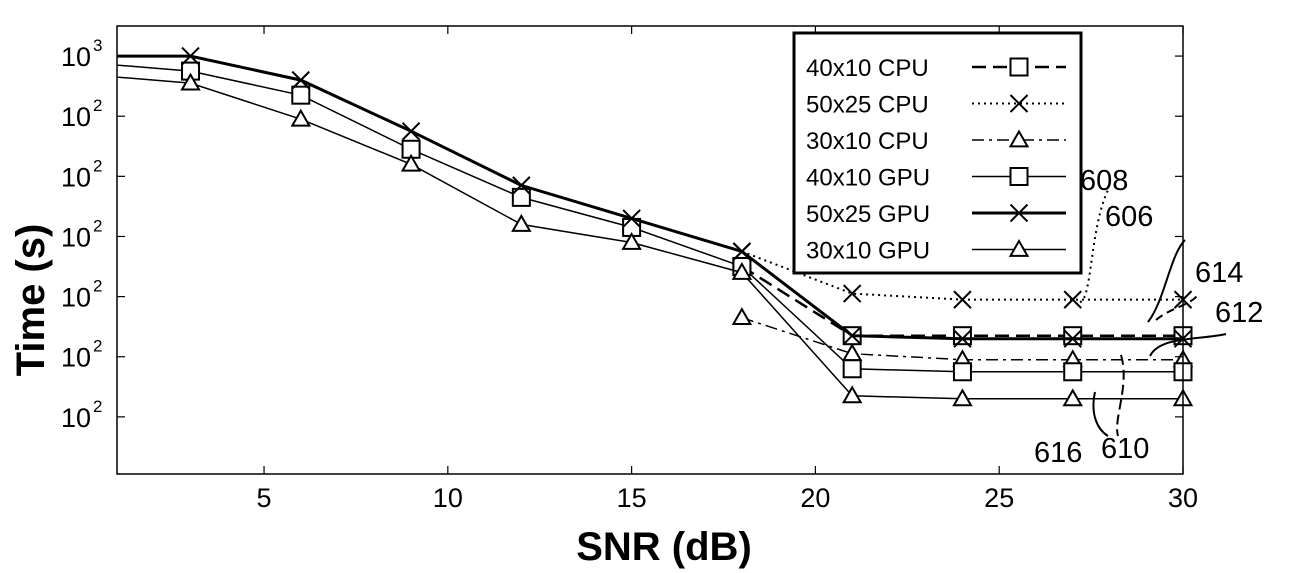 This screenshot has height=573, width=1292. What do you see at coordinates (632, 498) in the screenshot?
I see `x-tick-label: 15` at bounding box center [632, 498].